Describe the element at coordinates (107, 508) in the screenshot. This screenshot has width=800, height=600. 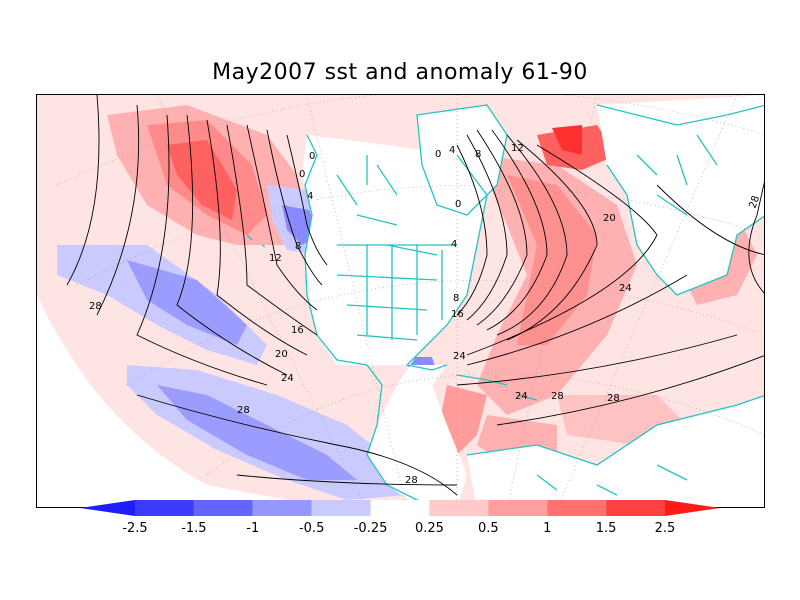
I see `colorbar-arrow-left` at that location.